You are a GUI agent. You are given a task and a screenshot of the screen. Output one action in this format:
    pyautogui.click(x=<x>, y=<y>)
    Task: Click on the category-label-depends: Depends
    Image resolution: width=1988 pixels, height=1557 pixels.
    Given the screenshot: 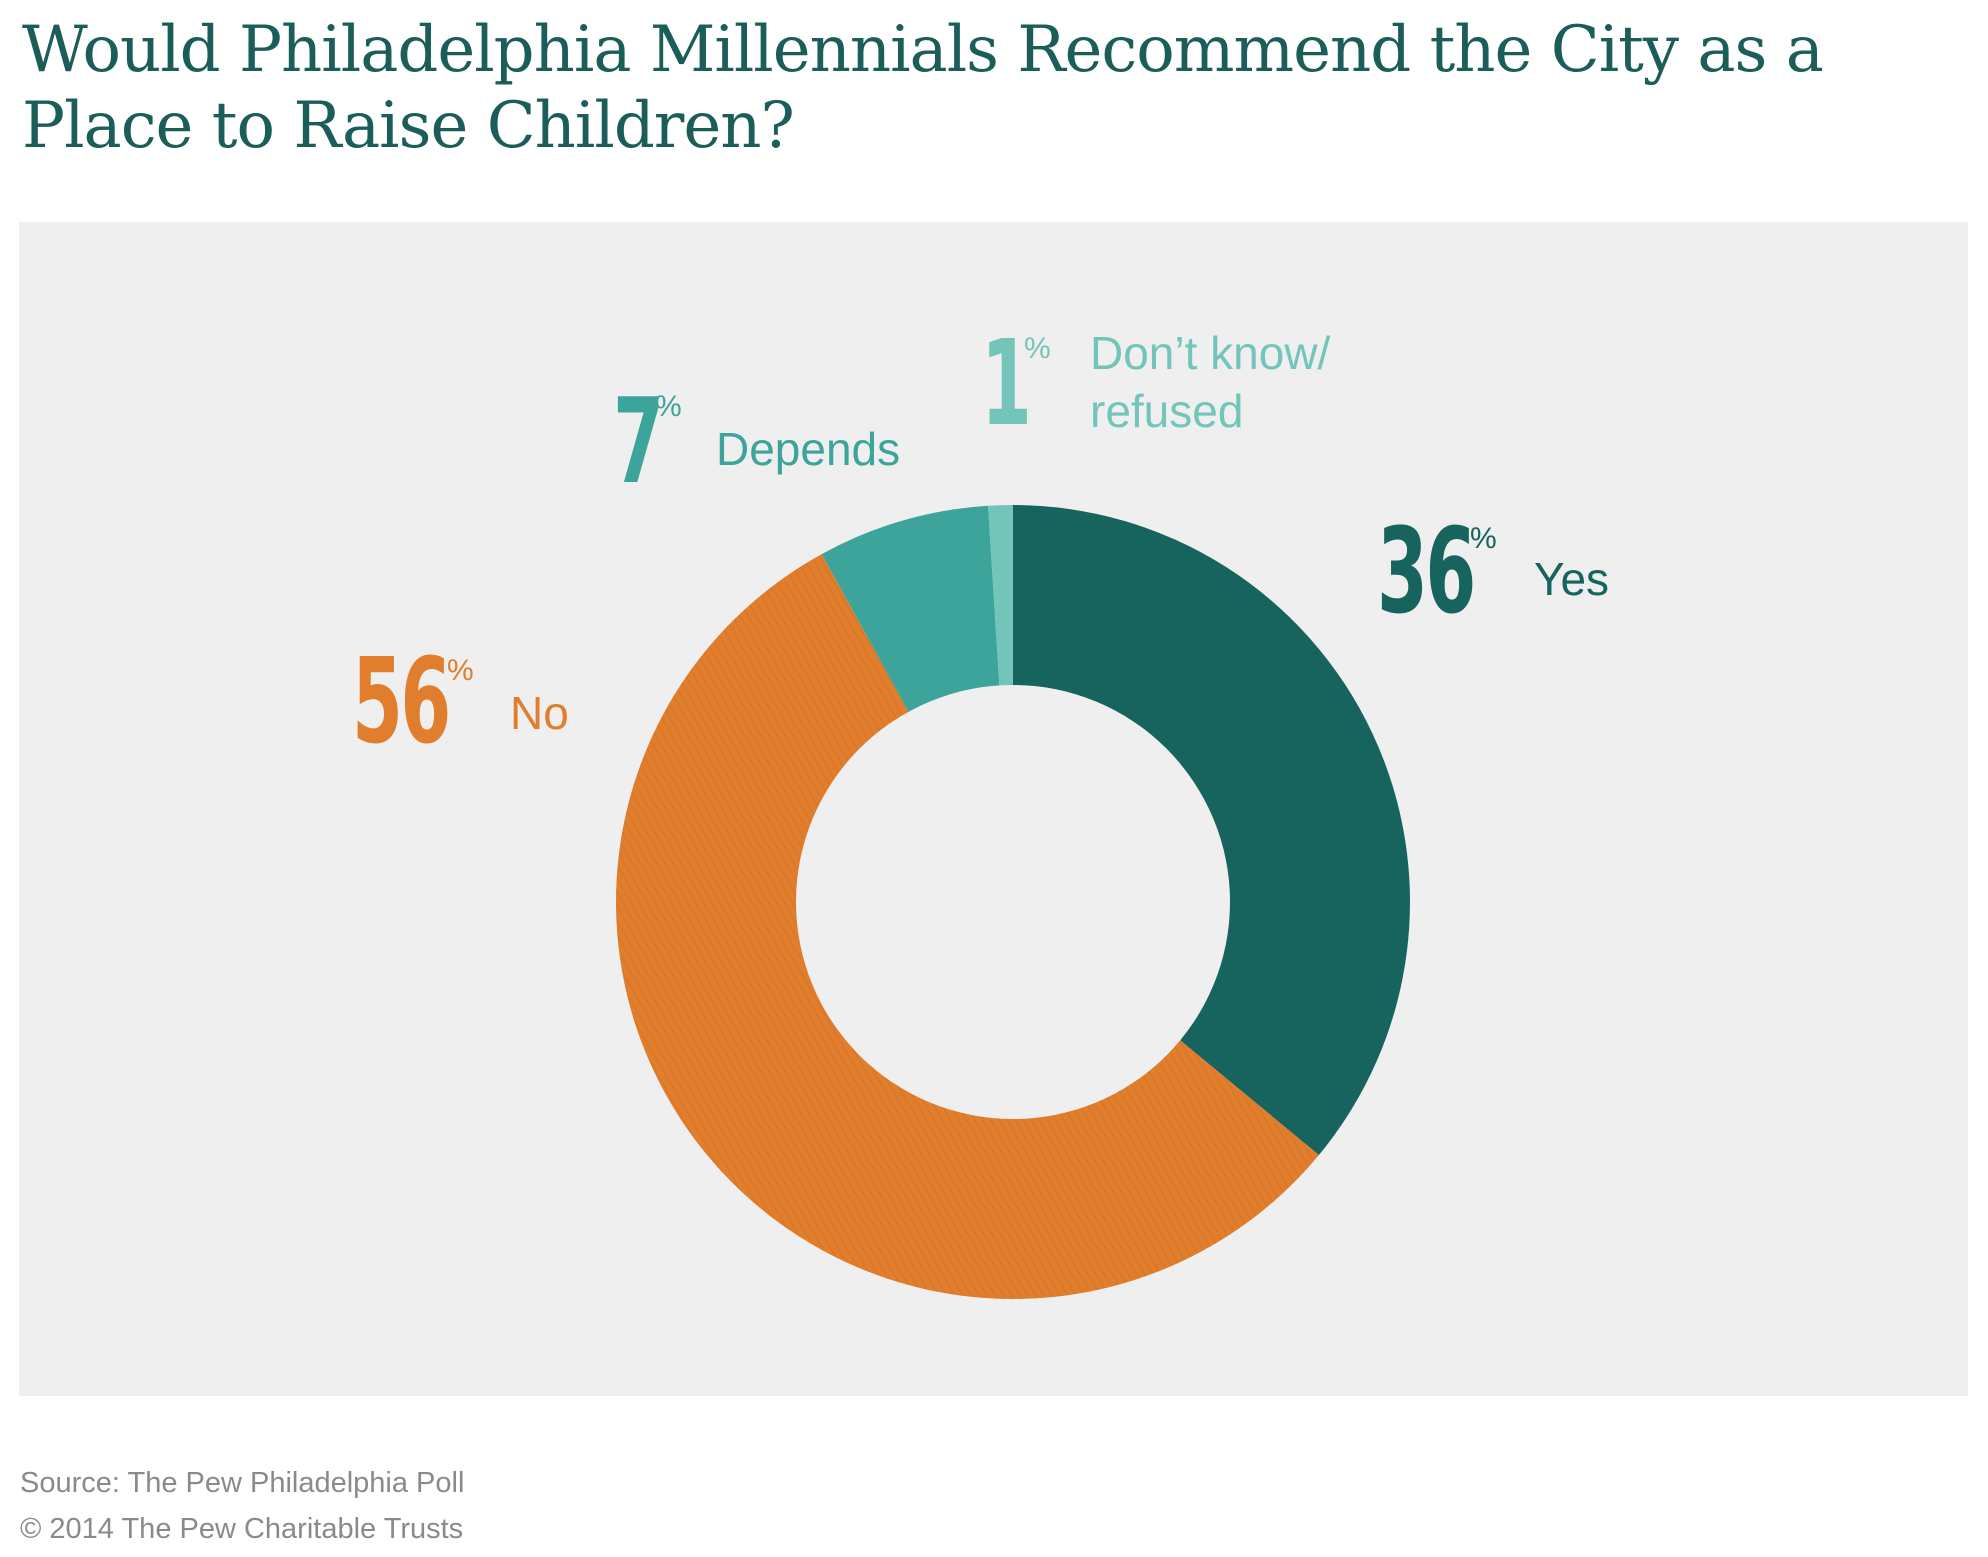 What is the action you would take?
    pyautogui.click(x=808, y=449)
    